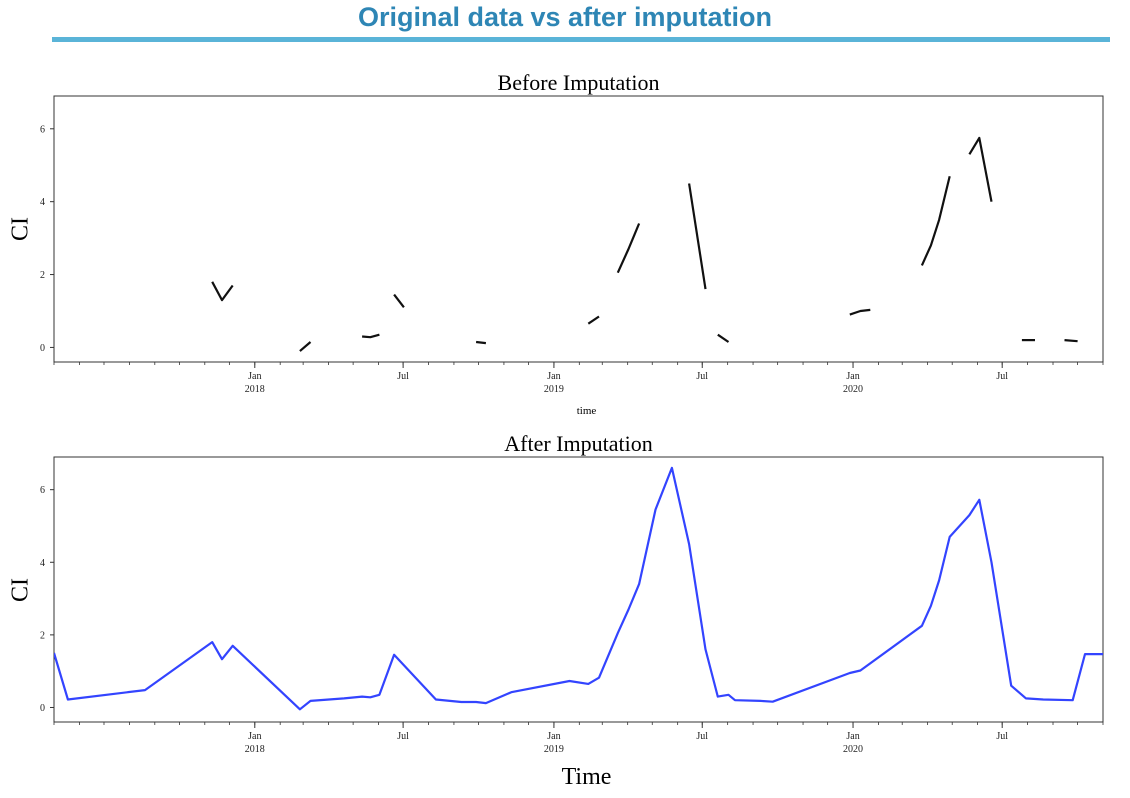 The width and height of the screenshot is (1130, 798). I want to click on page-title: Original data vs after imputation, so click(565, 17).